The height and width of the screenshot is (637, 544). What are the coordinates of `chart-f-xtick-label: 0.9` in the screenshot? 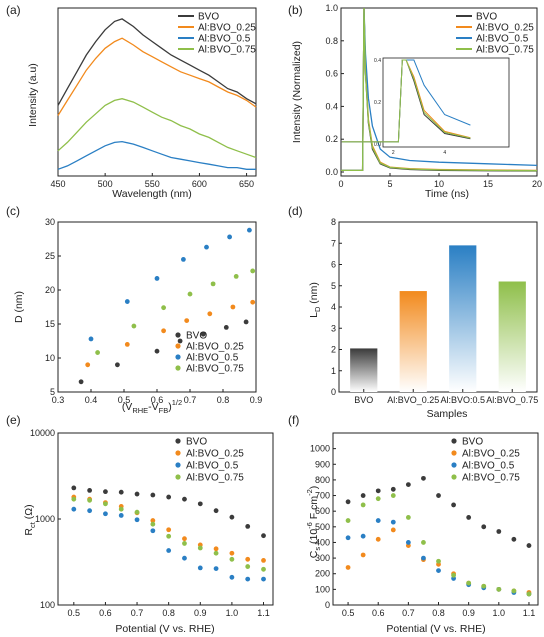 It's located at (468, 613).